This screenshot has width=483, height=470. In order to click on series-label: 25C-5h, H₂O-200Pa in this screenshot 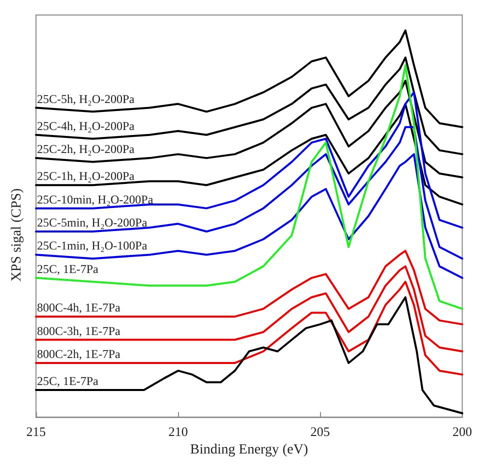, I will do `click(86, 99)`.